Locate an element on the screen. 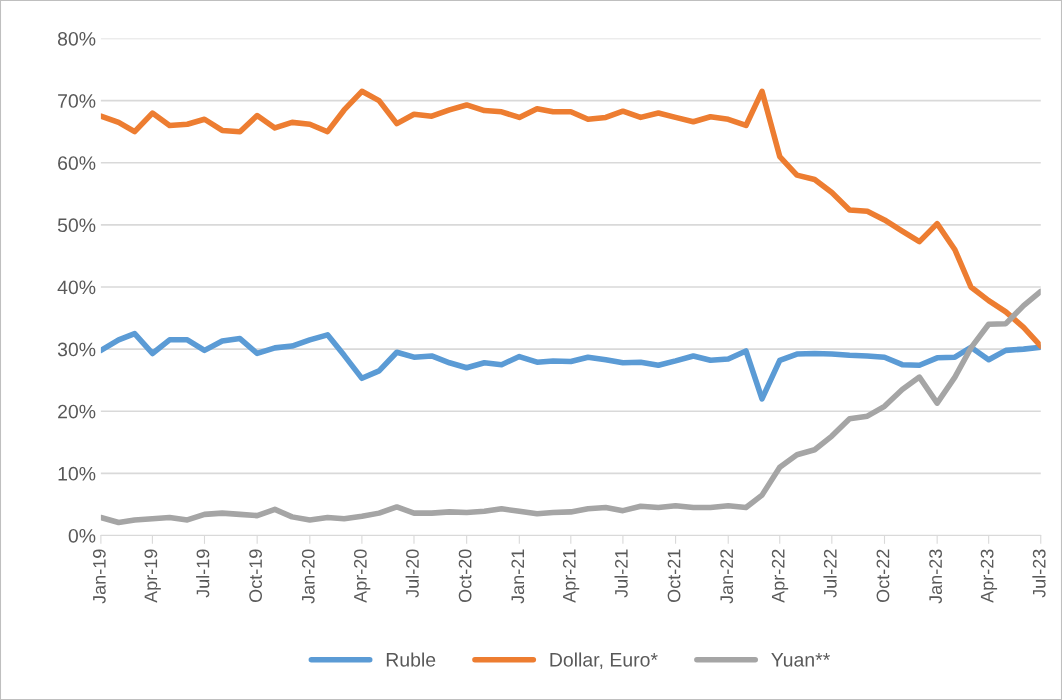 This screenshot has width=1062, height=700. x-tick-label: Jan-22 is located at coordinates (727, 576).